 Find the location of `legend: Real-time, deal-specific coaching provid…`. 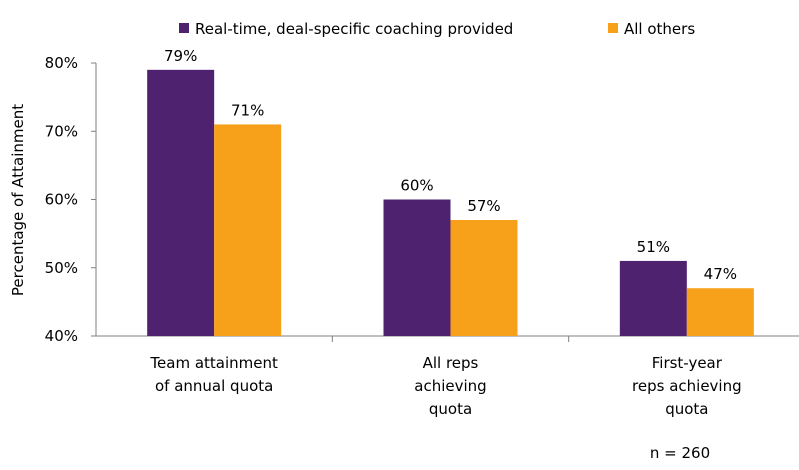

legend: Real-time, deal-specific coaching provid… is located at coordinates (437, 29).